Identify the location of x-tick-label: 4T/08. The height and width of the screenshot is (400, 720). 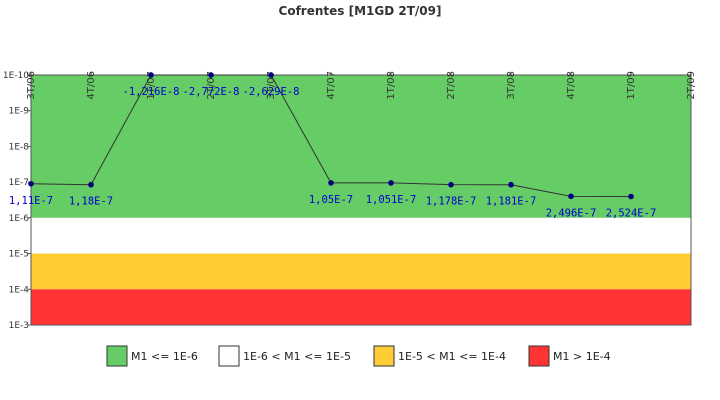
(571, 85).